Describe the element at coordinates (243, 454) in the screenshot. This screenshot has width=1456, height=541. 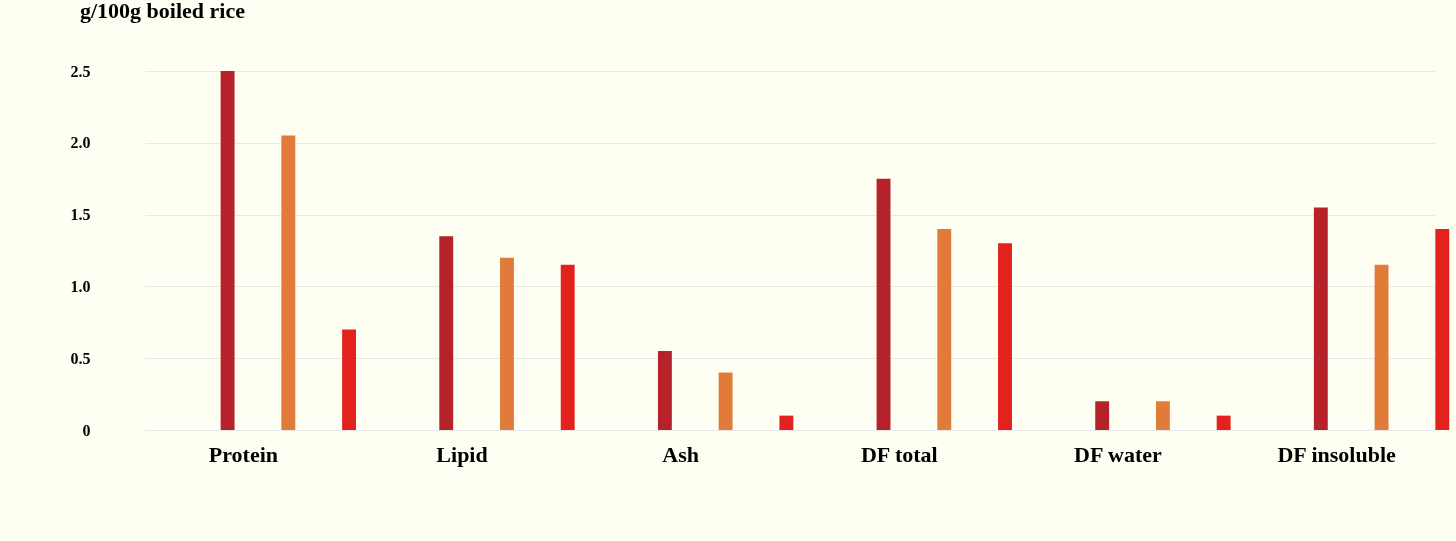
I see `x-tick-label: Protein` at that location.